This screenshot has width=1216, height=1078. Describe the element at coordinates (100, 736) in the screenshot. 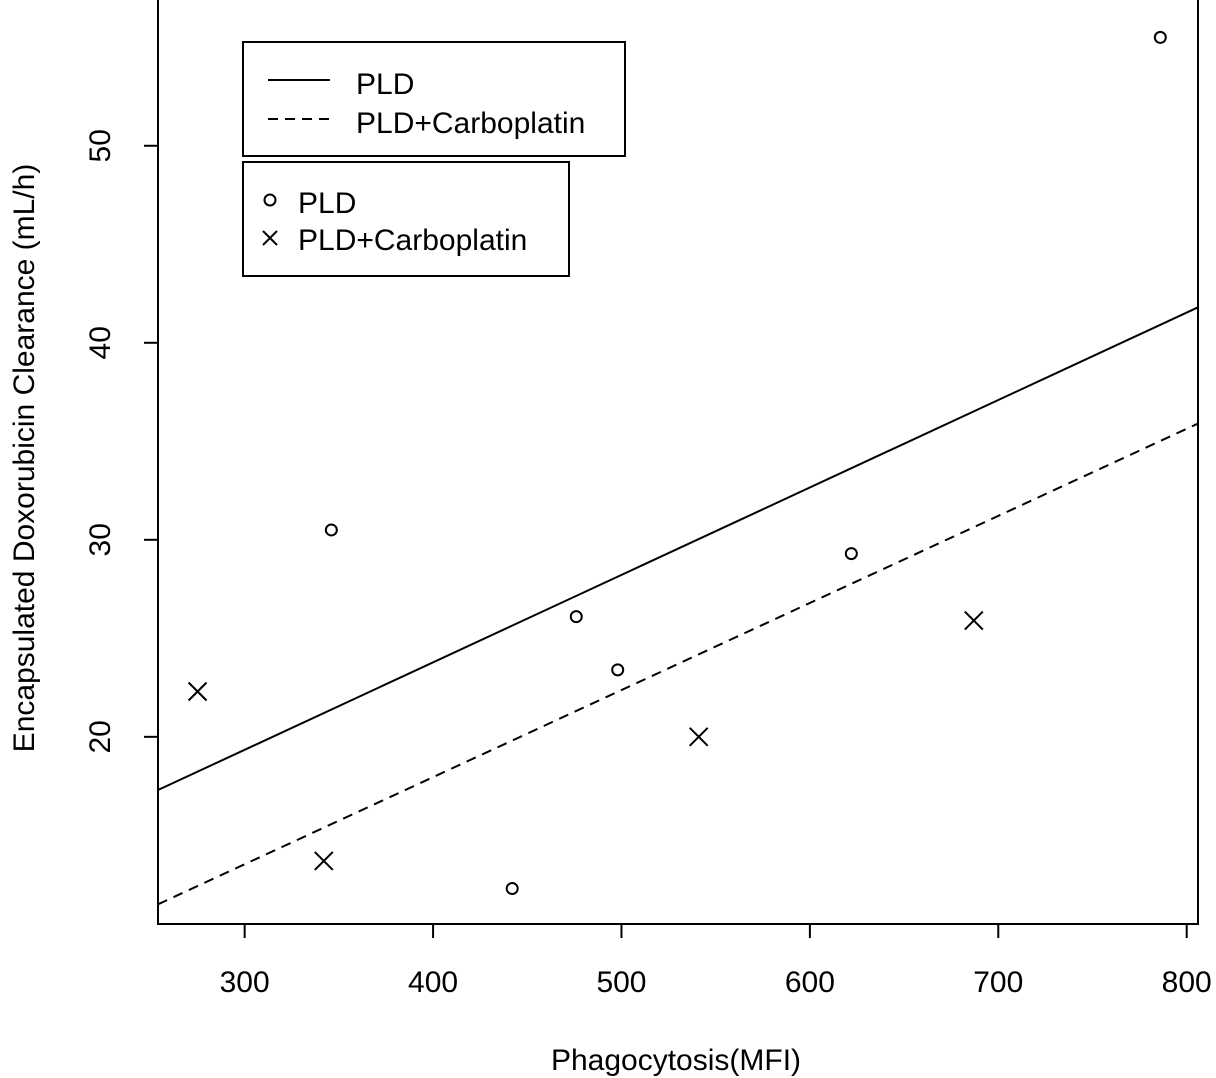

I see `y-tick-label: 20` at that location.